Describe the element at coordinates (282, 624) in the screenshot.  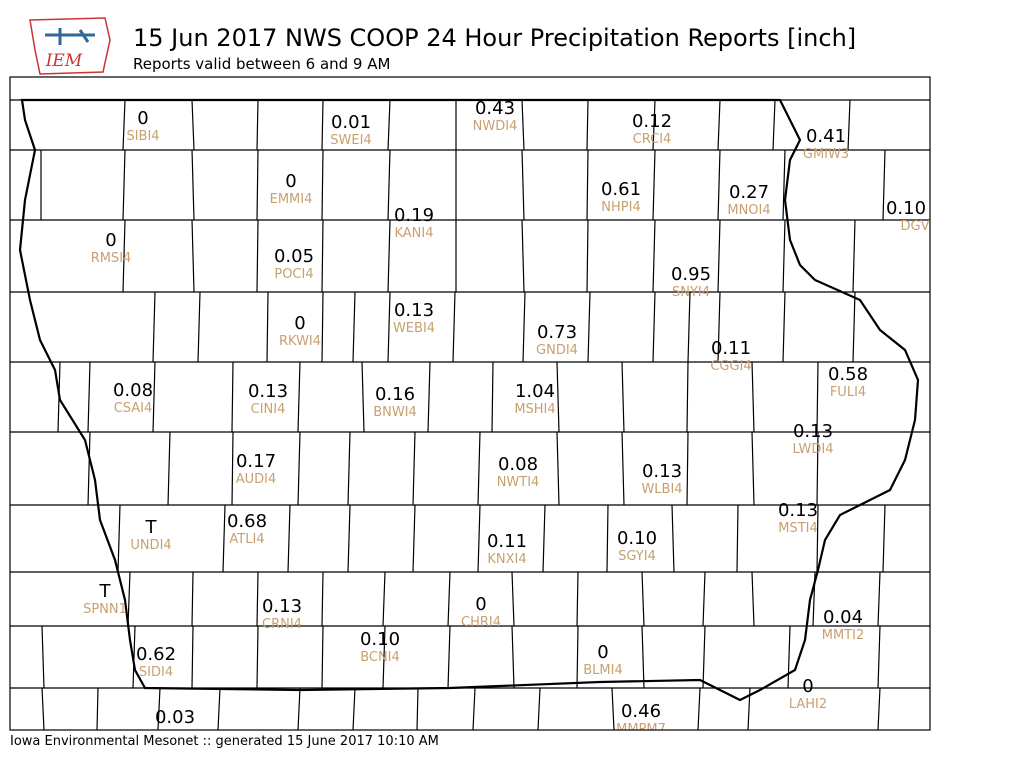
I see `station-id: CRNI4` at that location.